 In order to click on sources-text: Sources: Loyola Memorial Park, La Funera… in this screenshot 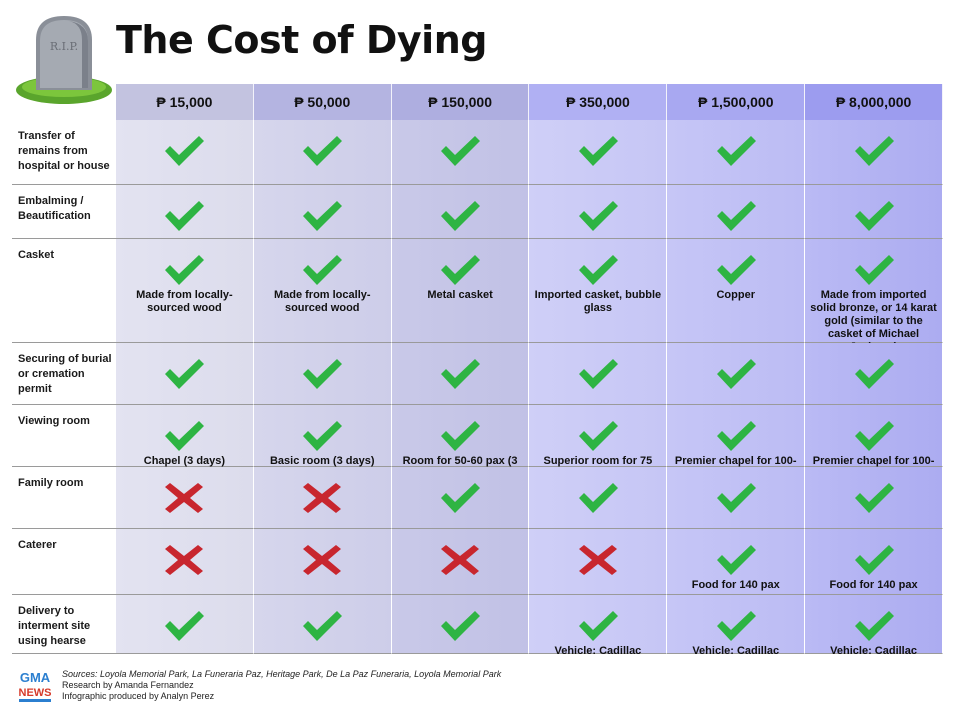, I will do `click(282, 674)`.